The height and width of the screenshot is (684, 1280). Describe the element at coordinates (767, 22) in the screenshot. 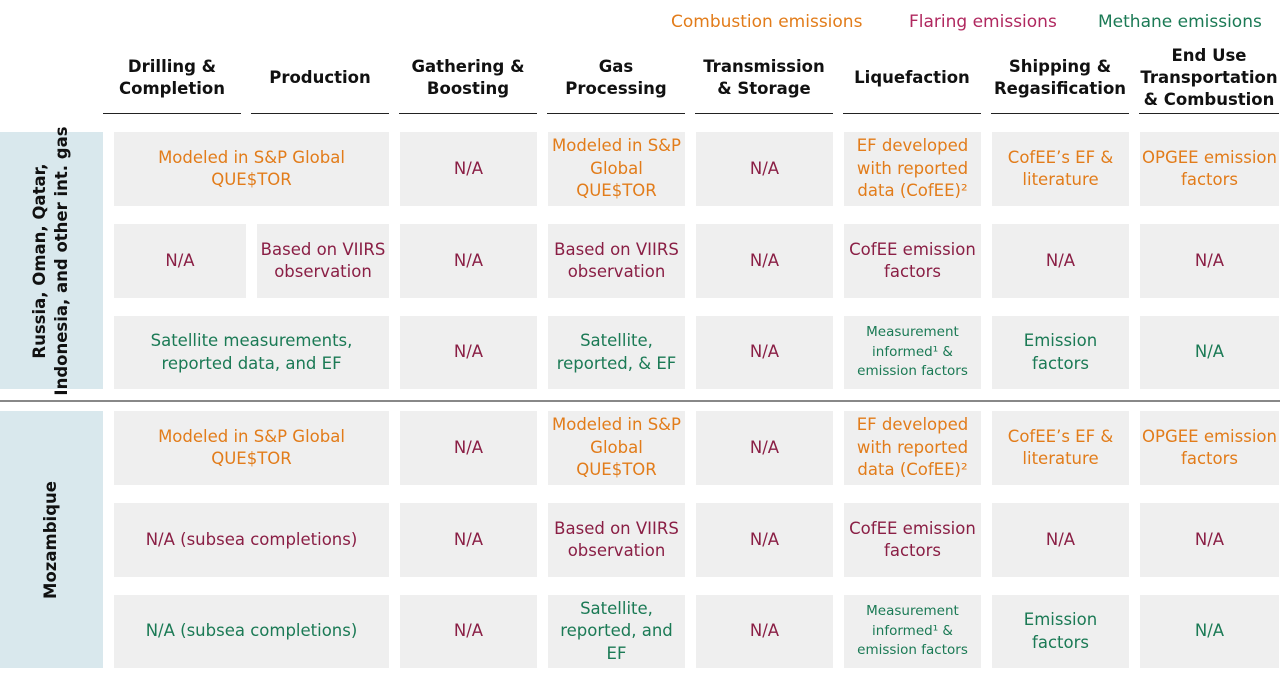

I see `legend-combustion: Combustion emissions` at that location.